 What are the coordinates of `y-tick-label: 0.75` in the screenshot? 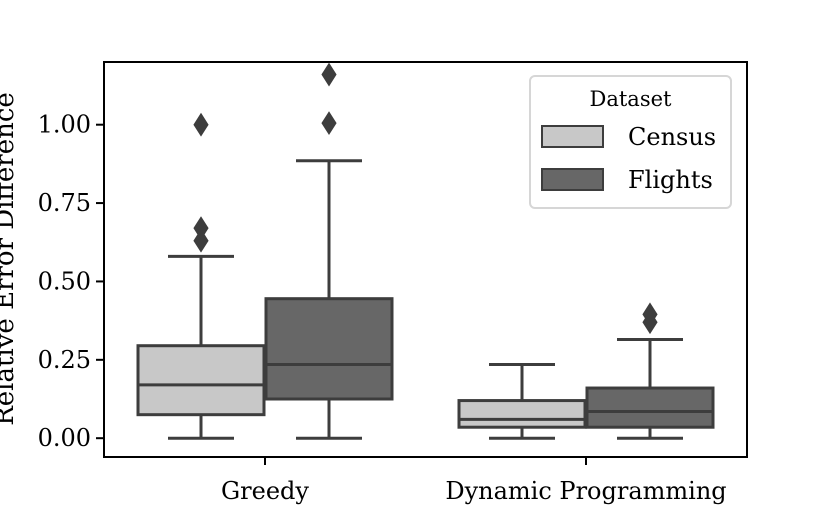 It's located at (64, 203).